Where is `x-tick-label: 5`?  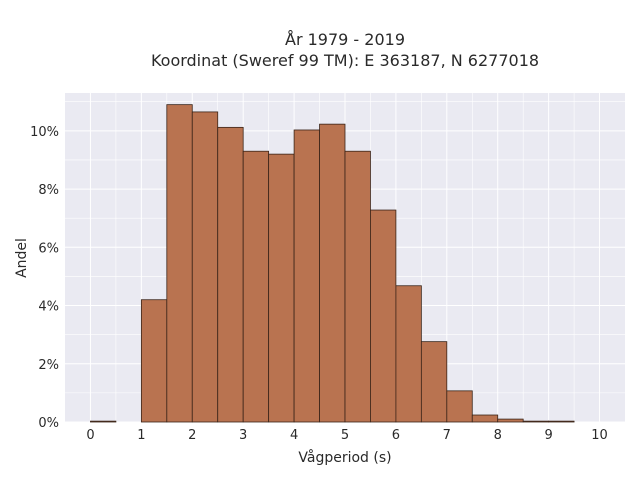 x-tick-label: 5 is located at coordinates (345, 435).